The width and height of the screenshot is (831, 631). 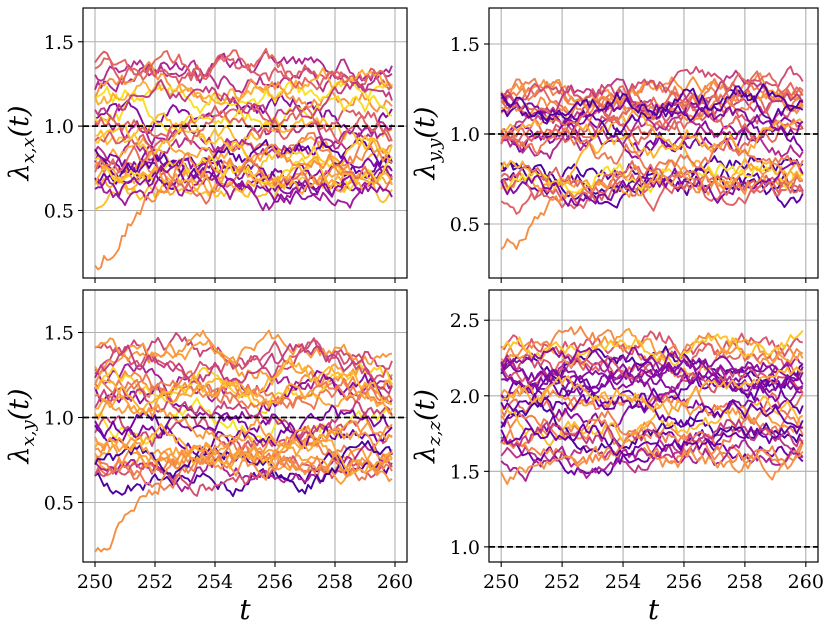 I want to click on y-axis-label: λz,z(t), so click(x=427, y=426).